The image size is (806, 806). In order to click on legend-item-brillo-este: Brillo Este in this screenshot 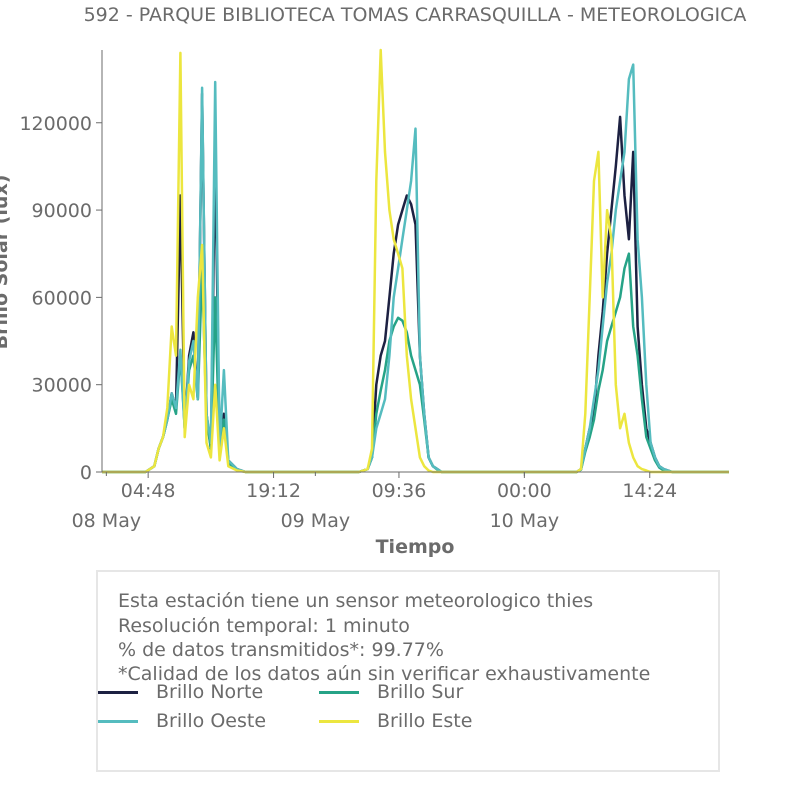, I will do `click(395, 721)`.